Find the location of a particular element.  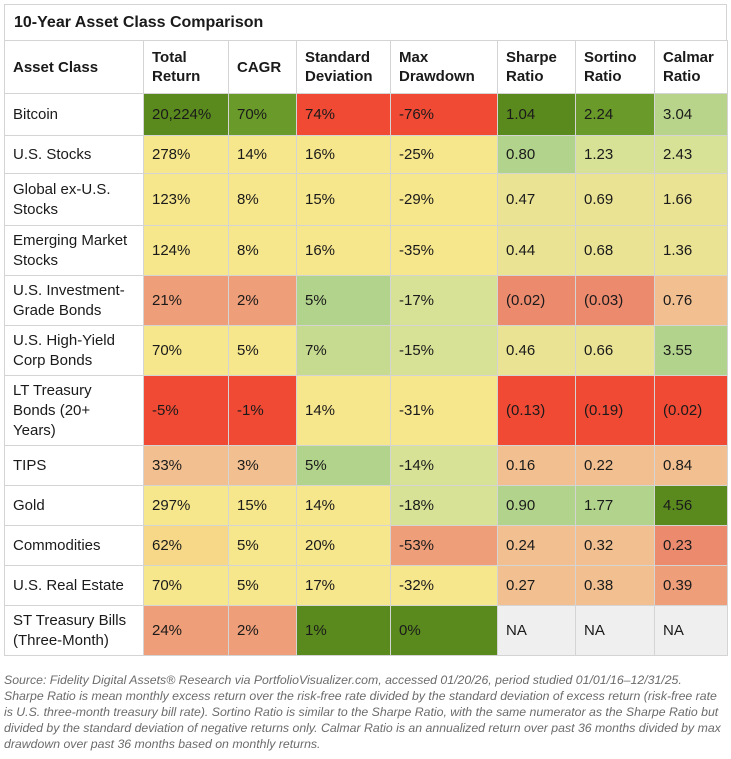

sortino-ratio-cell: 0.68 is located at coordinates (615, 250).